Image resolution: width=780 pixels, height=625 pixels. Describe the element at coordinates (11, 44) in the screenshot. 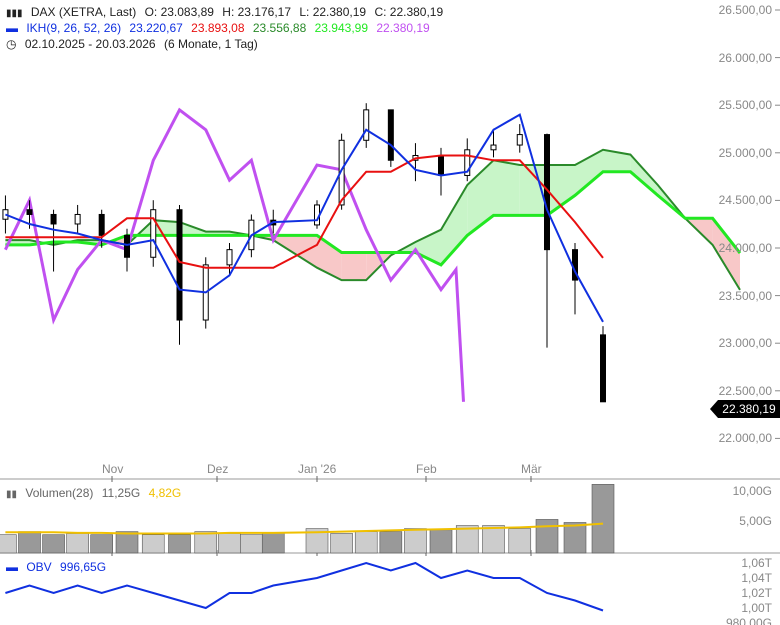

I see `clock-icon: ◷` at that location.